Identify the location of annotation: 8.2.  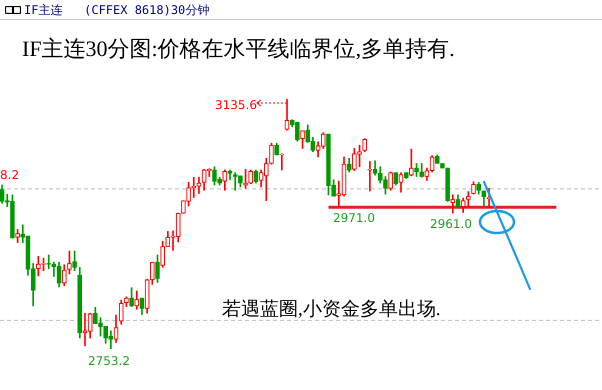
(10, 175).